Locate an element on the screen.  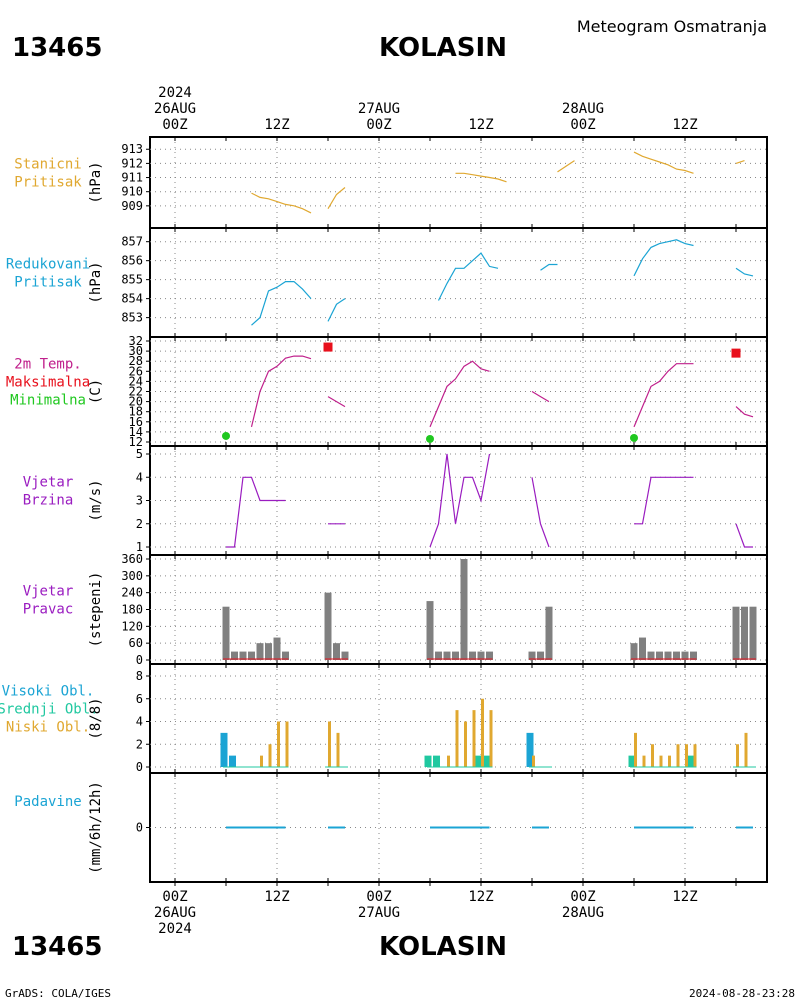
panel-unit: (C) is located at coordinates (96, 391).